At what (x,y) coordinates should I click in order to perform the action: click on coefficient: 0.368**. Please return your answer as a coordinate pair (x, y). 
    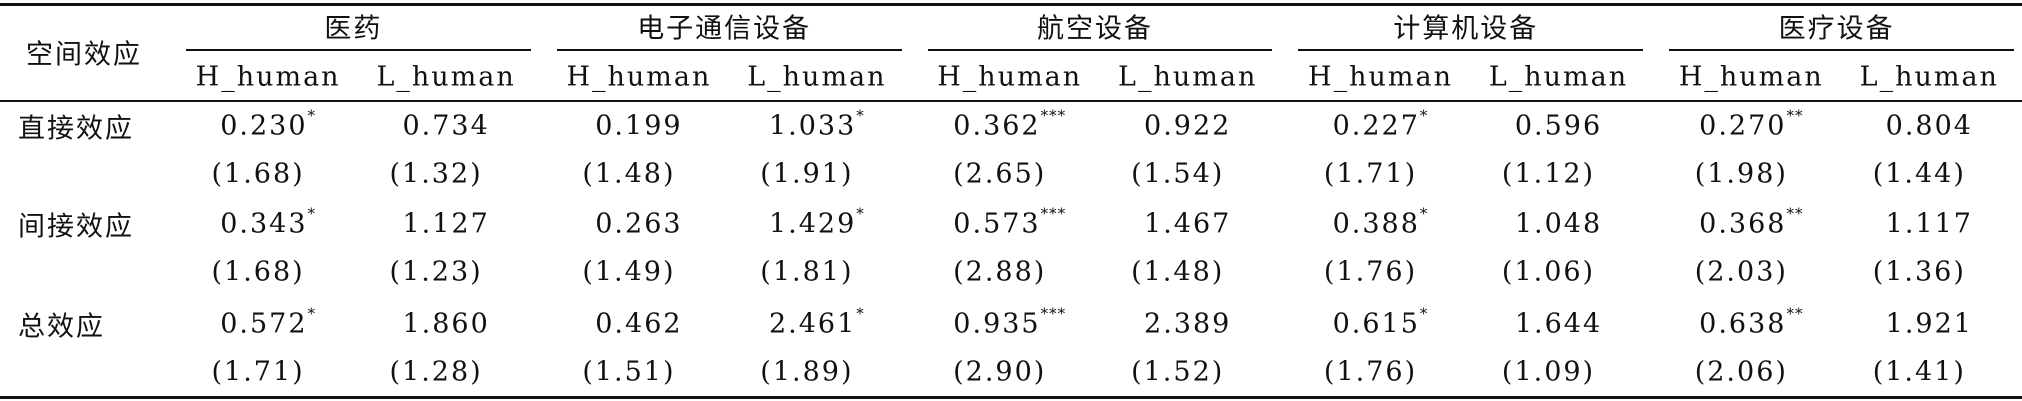
    Looking at the image, I should click on (1751, 222).